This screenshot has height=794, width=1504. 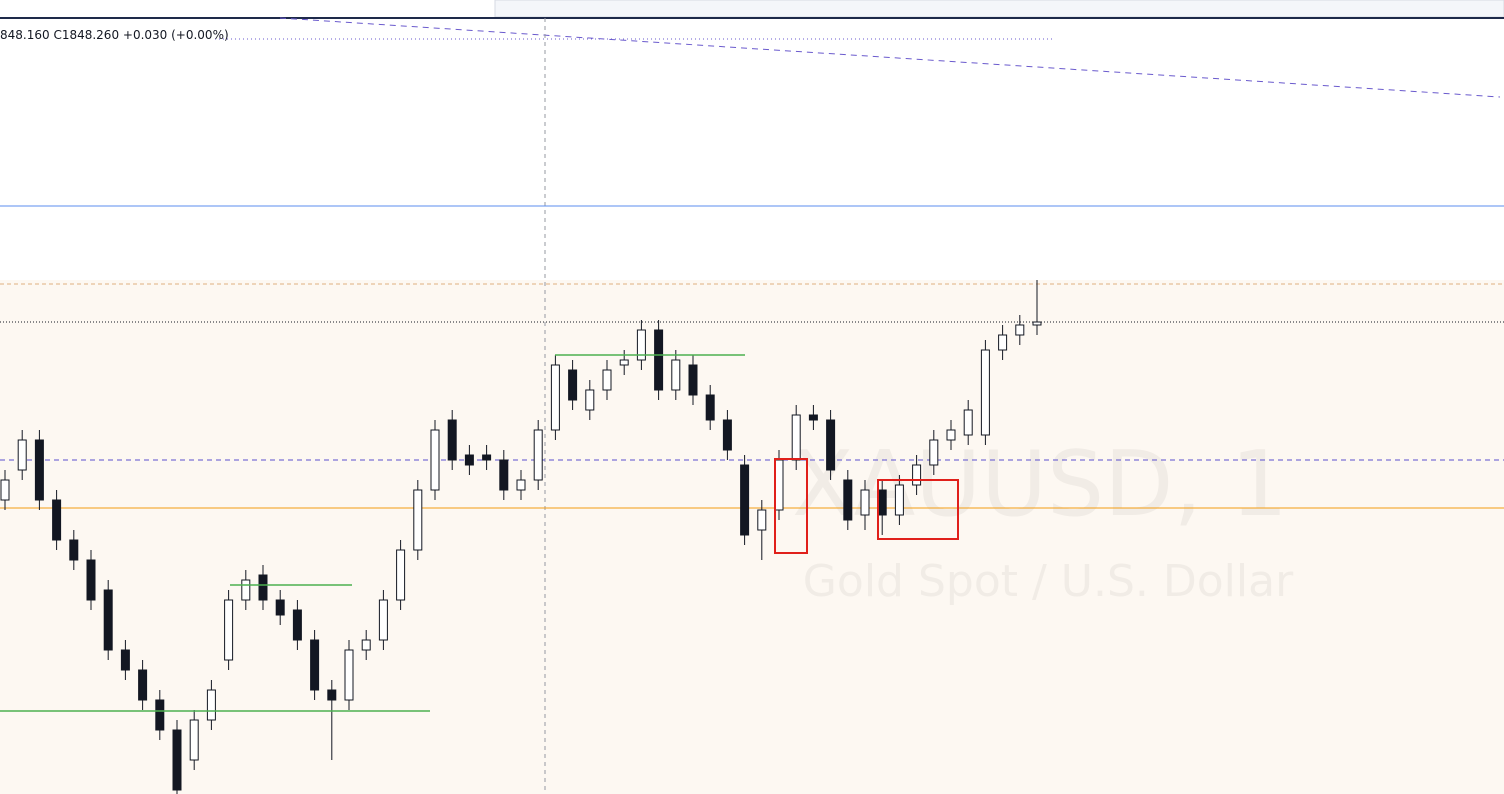 What do you see at coordinates (114, 35) in the screenshot?
I see `ohlc-legend: 848.160 C1848.260 +0.030 (+0.00%)` at bounding box center [114, 35].